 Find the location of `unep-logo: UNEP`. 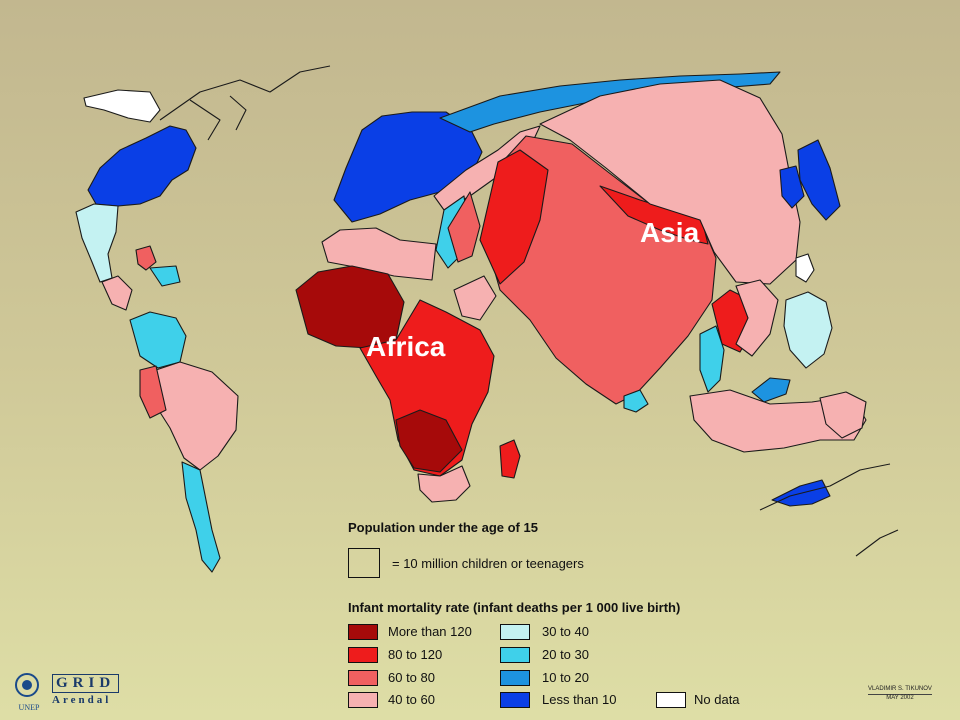

unep-logo: UNEP is located at coordinates (29, 692).